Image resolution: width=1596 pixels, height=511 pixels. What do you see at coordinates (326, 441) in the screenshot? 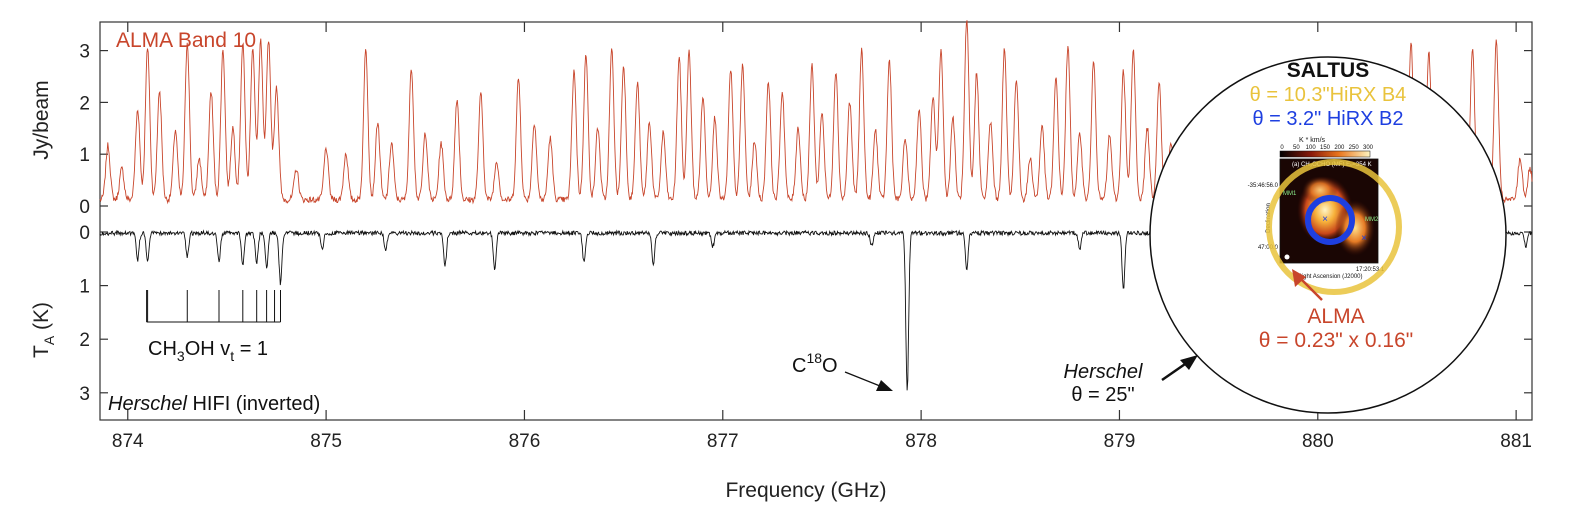
I see `x-tick-label: 875` at bounding box center [326, 441].